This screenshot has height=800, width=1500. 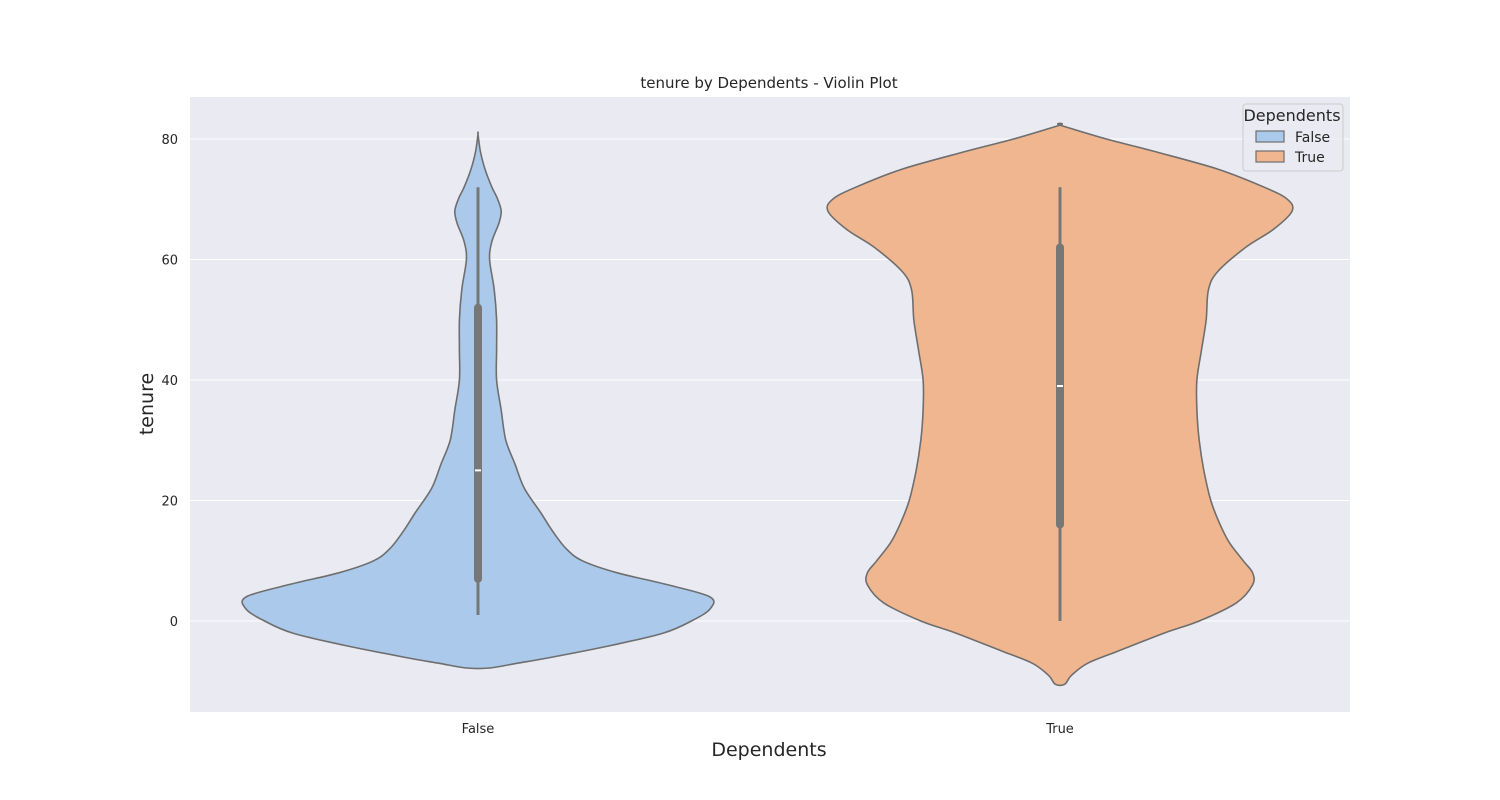 I want to click on chart-title: tenure by Dependents - Violin Plot, so click(x=768, y=83).